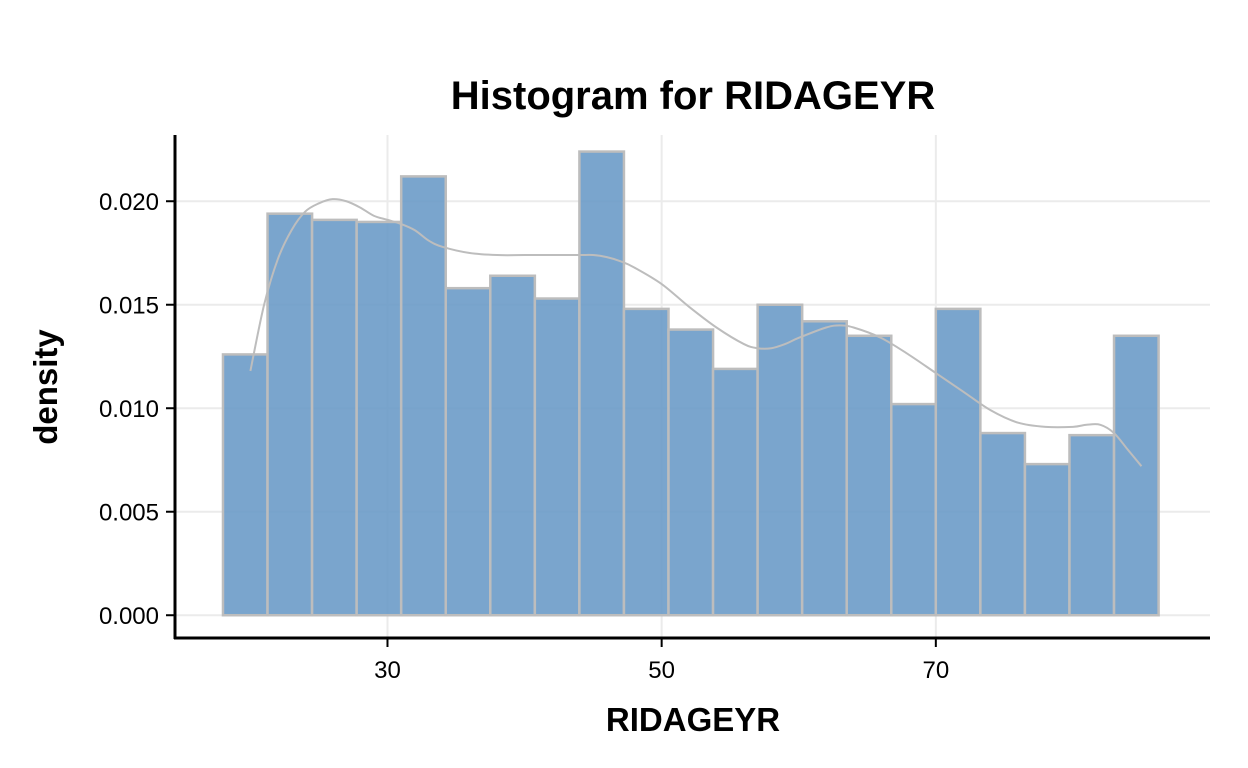  Describe the element at coordinates (129, 306) in the screenshot. I see `y-tick-label: 0.015` at that location.